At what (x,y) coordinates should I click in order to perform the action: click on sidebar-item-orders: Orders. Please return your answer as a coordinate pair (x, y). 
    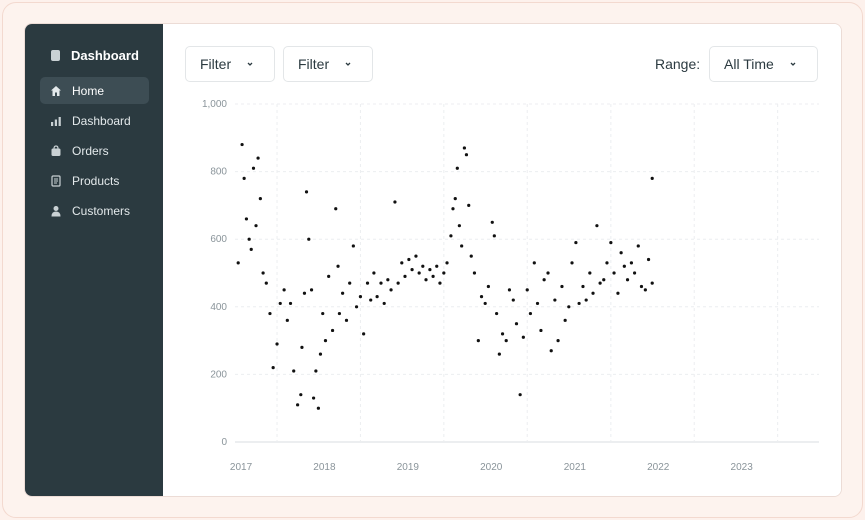
    Looking at the image, I should click on (94, 150).